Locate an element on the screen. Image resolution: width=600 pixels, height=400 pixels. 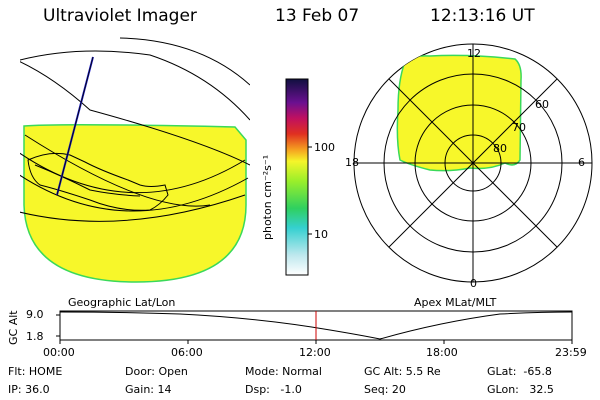
time-tick-1800: 18:00 is located at coordinates (442, 352).